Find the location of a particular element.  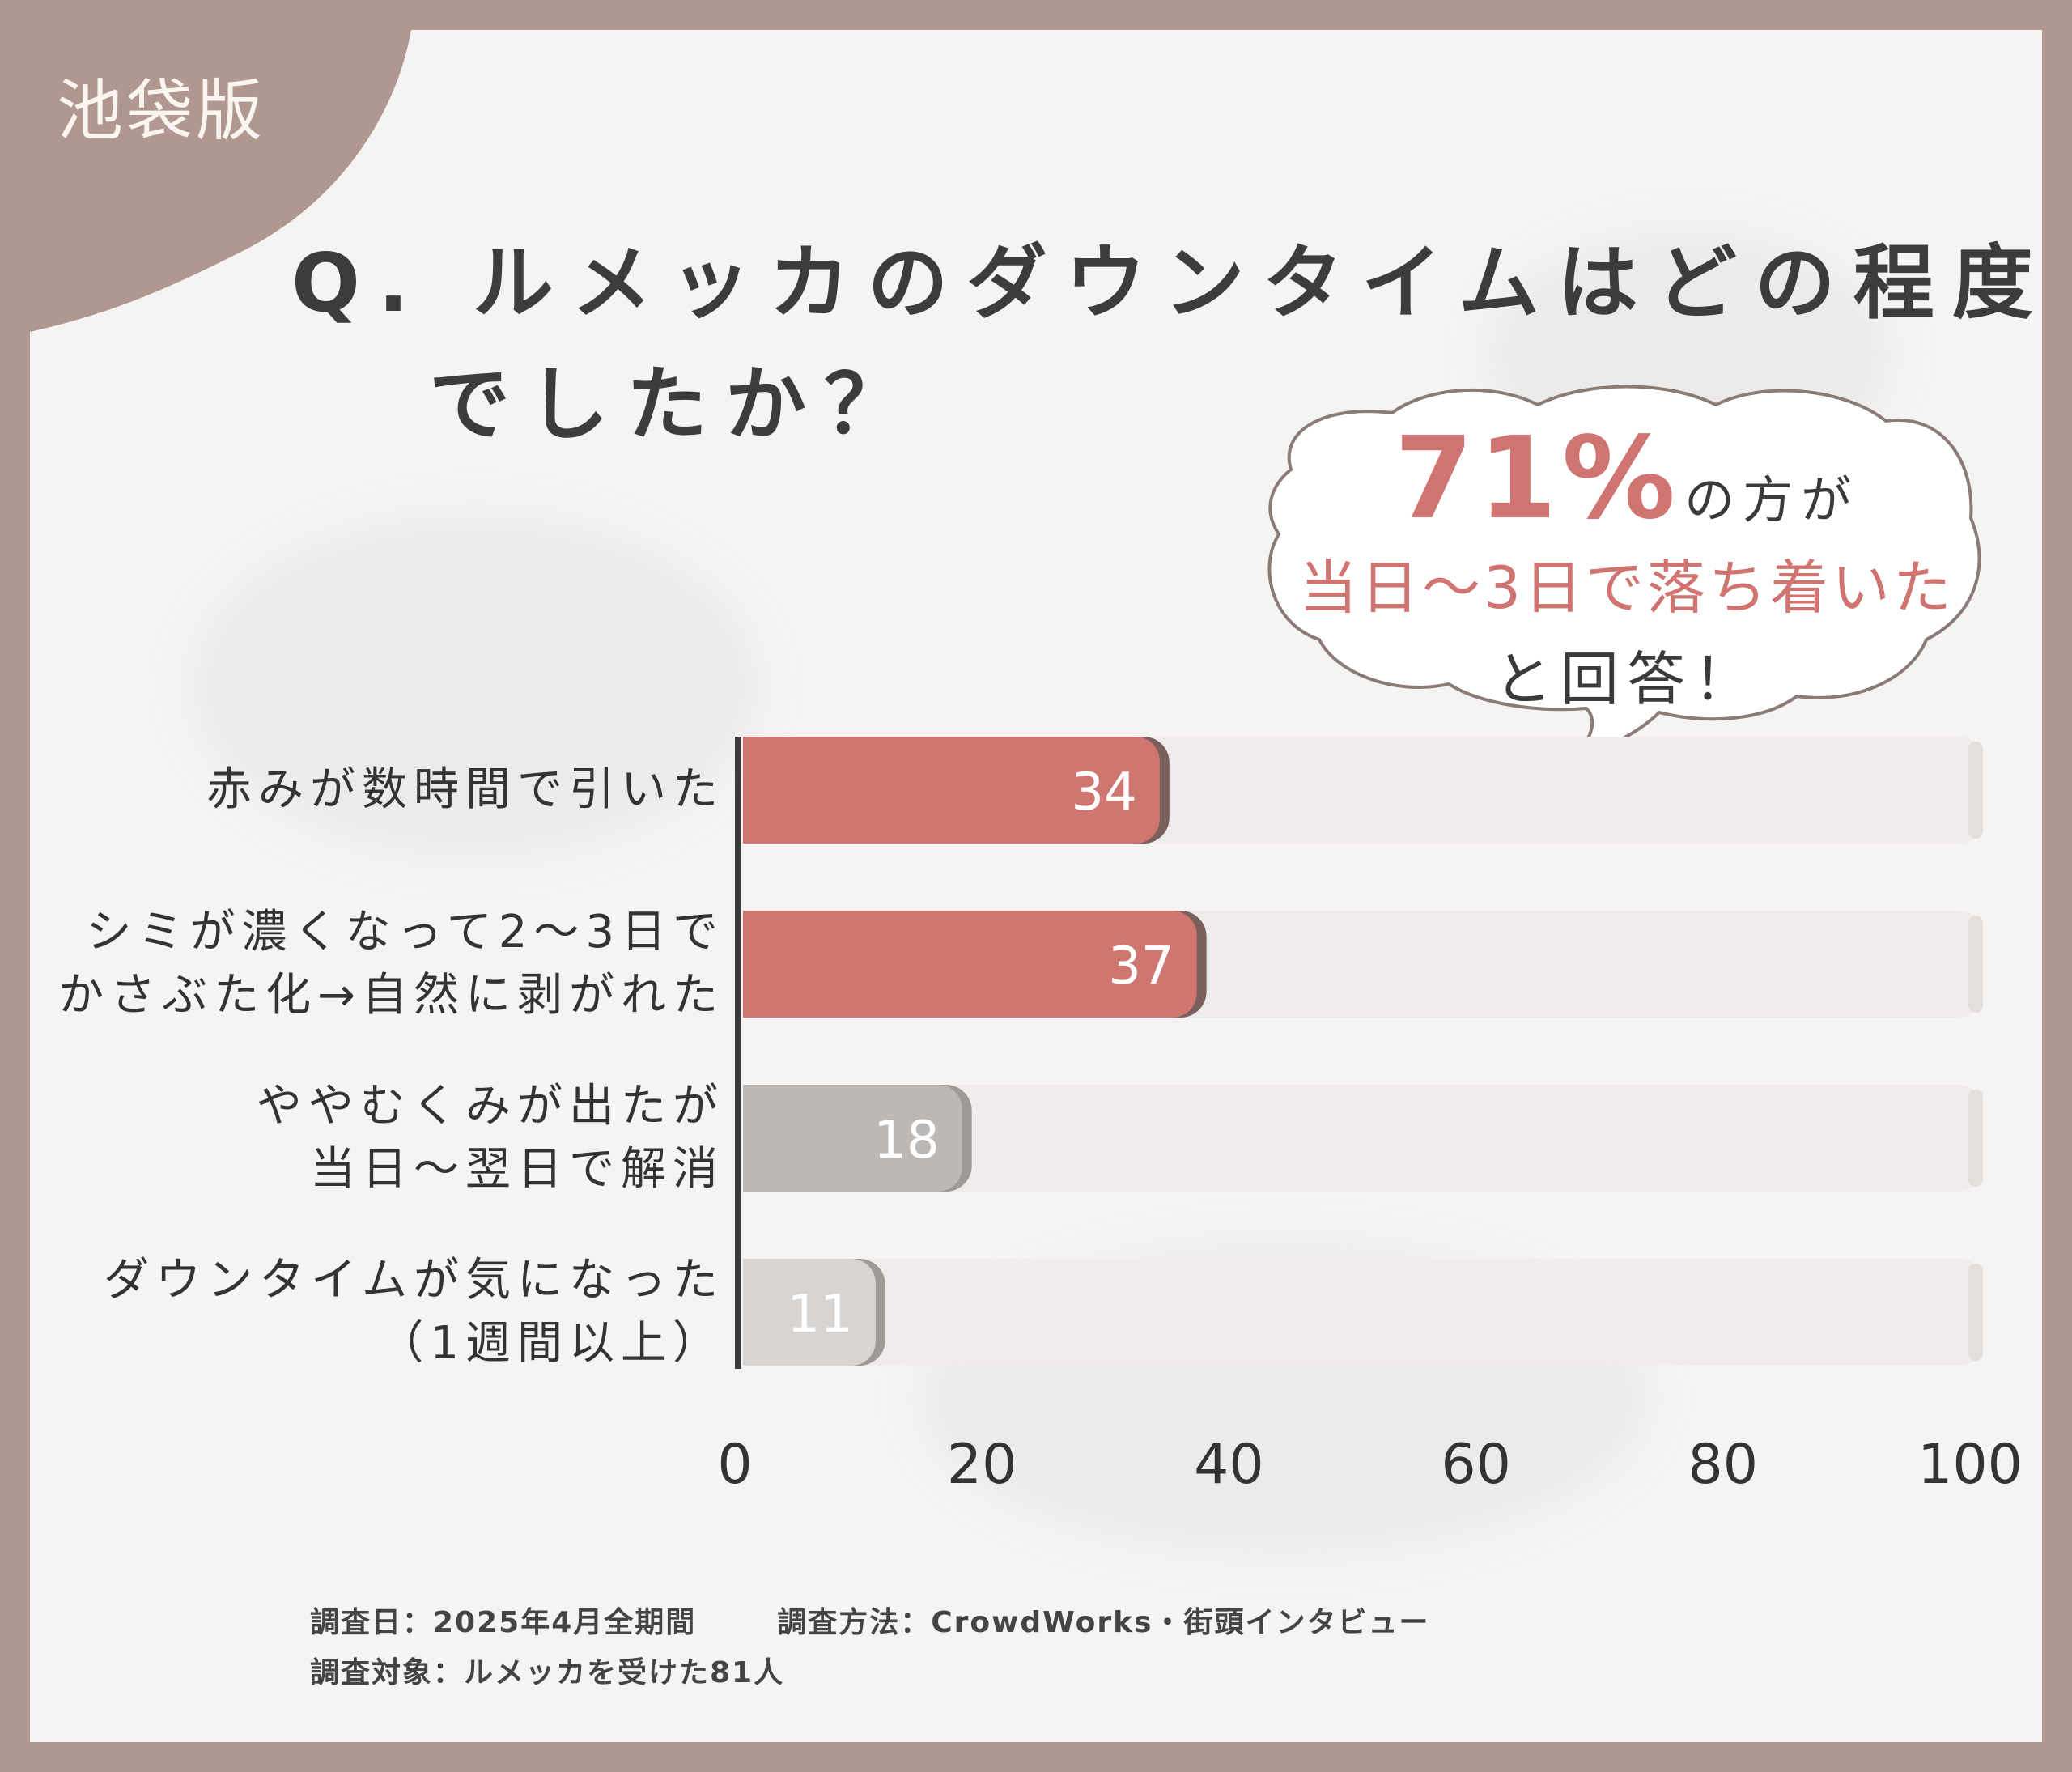

region-tab-label: 池袋版 is located at coordinates (161, 112).